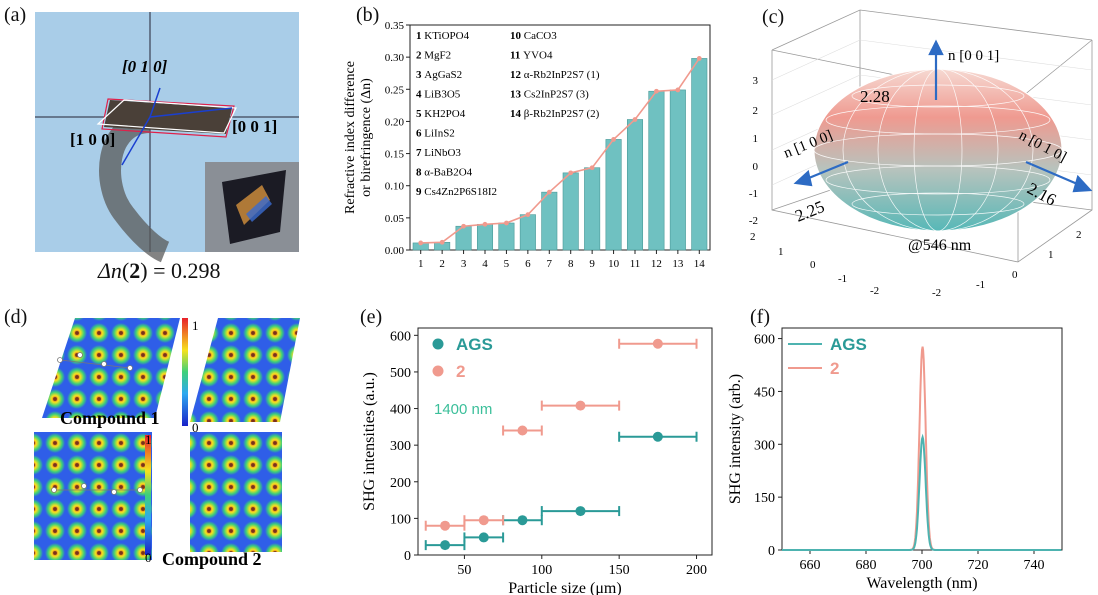  I want to click on legend-entry-name: YVO4, so click(538, 56).